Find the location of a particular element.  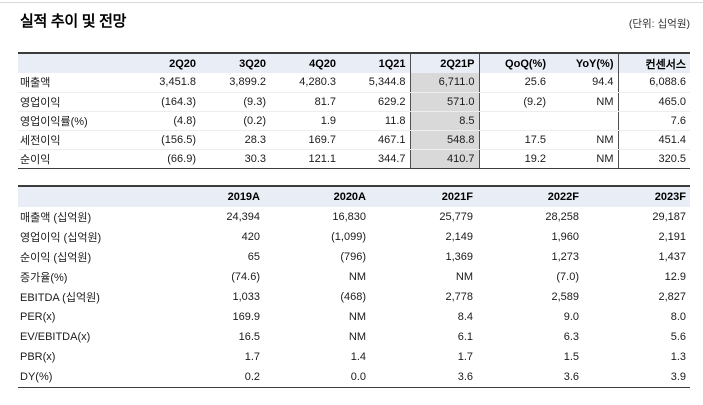

cell: 4,280.3 is located at coordinates (305, 83).